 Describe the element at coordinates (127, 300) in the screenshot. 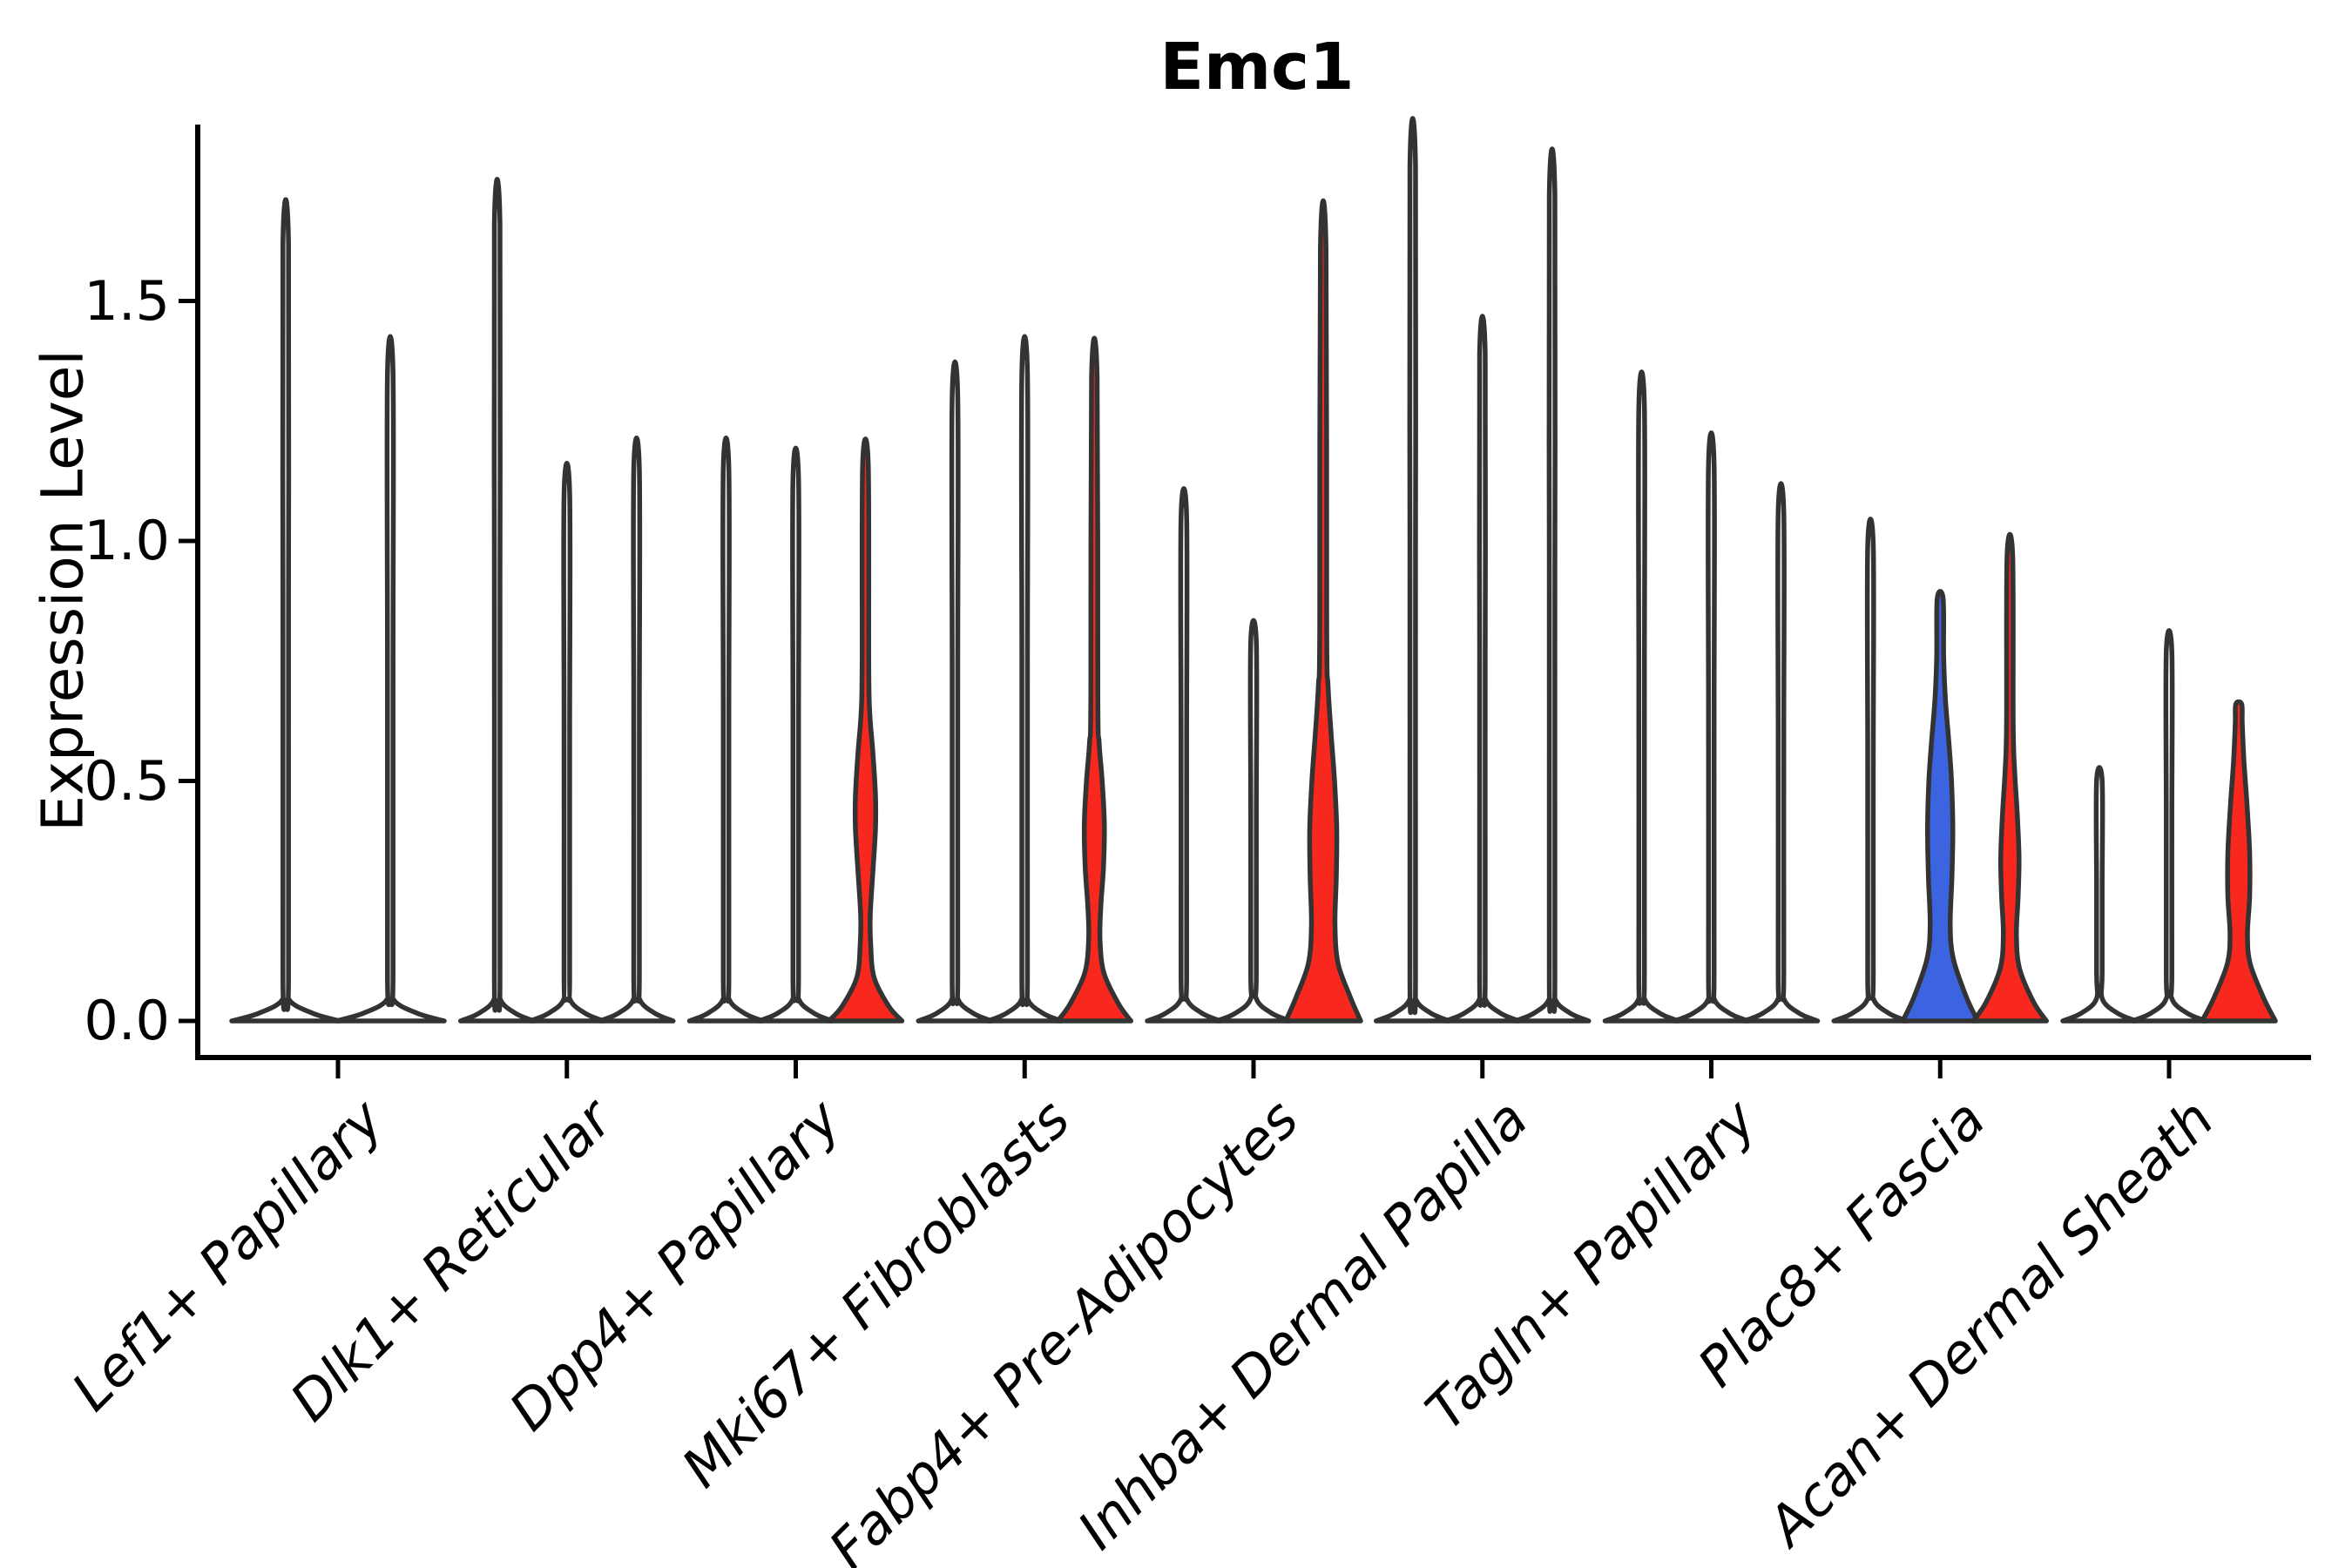

I see `y-tick-label: 1.5` at that location.